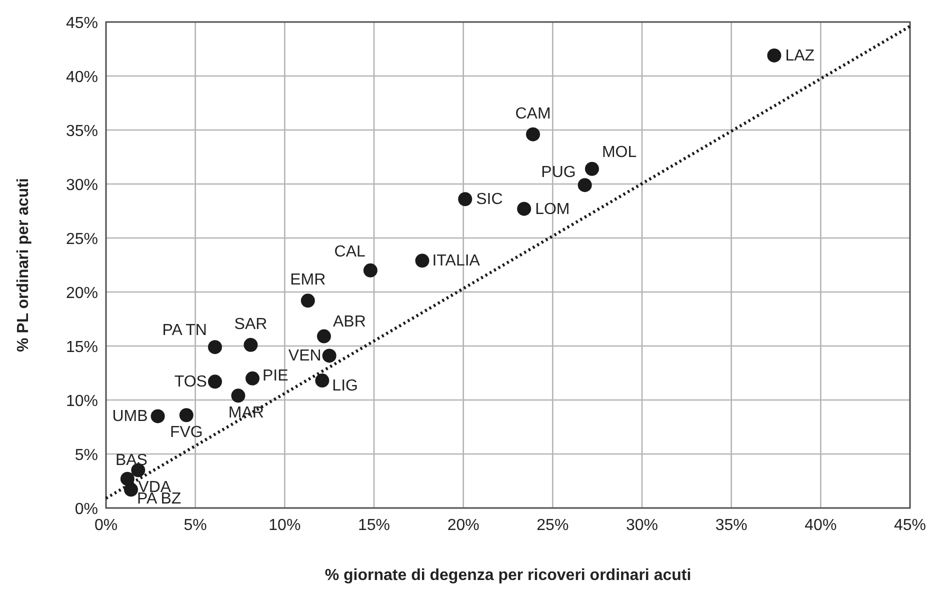 The height and width of the screenshot is (600, 940). Describe the element at coordinates (558, 173) in the screenshot. I see `annotation: PUG` at that location.